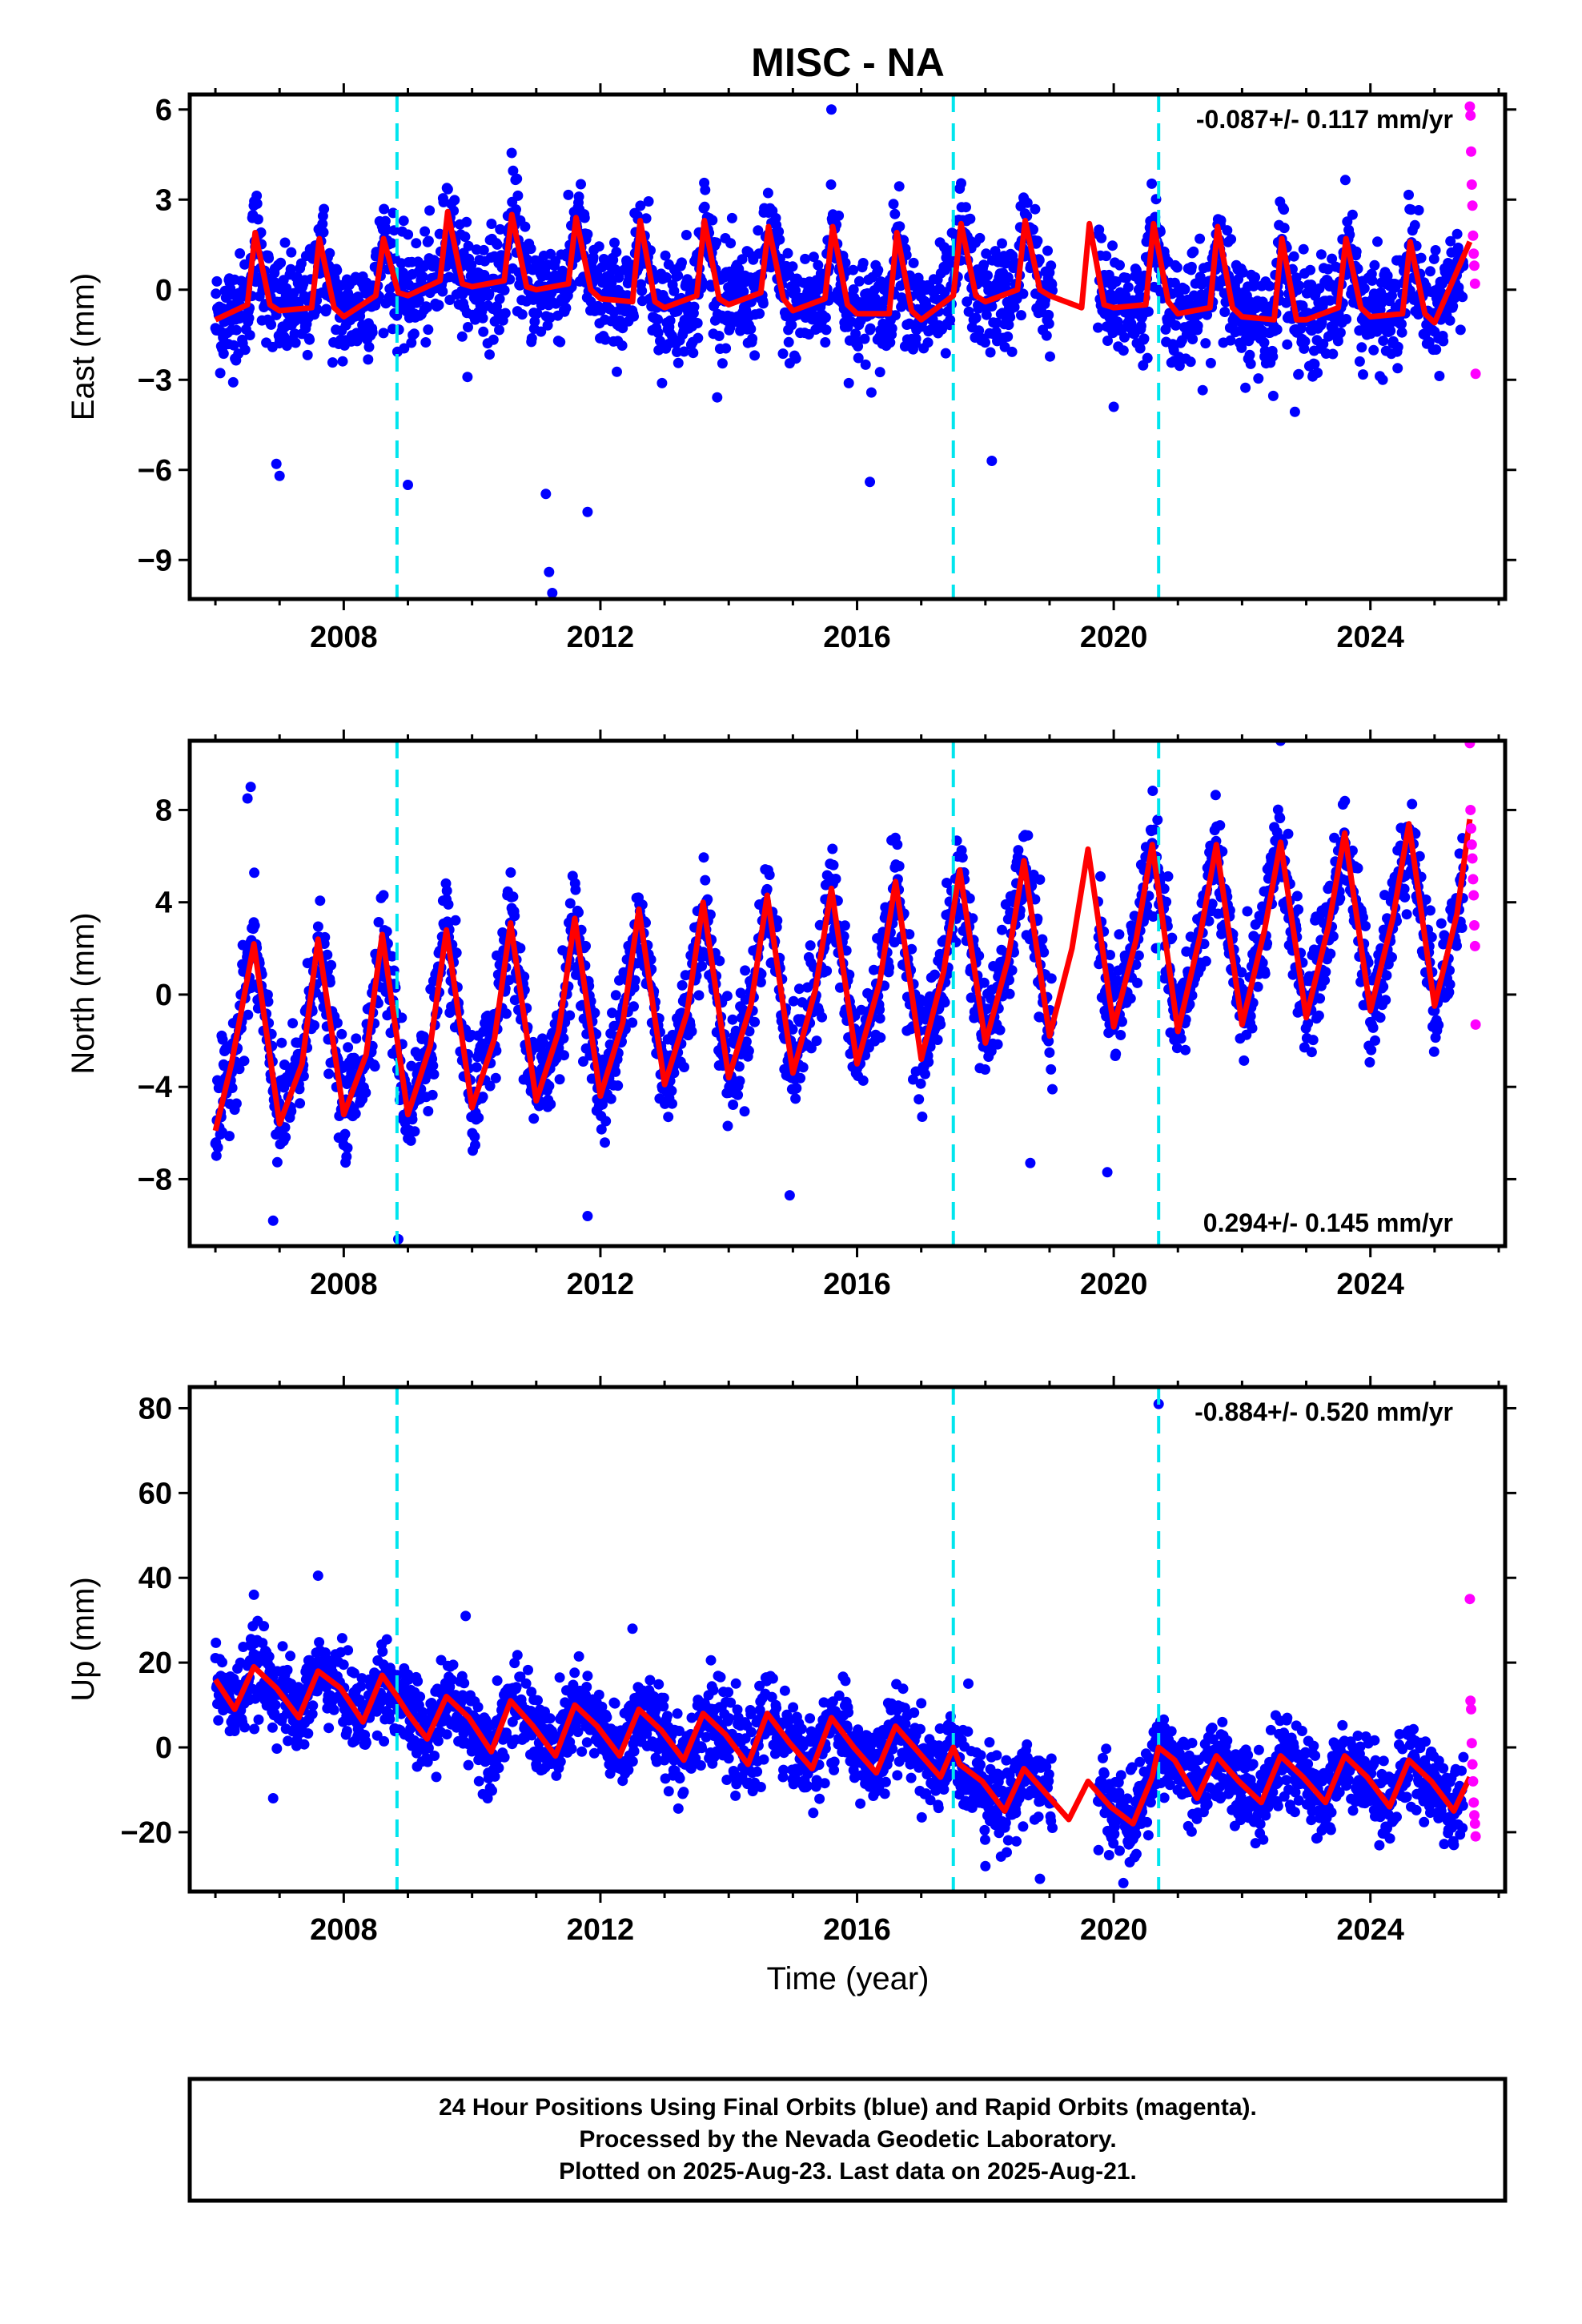 The height and width of the screenshot is (2324, 1582). Describe the element at coordinates (1474, 283) in the screenshot. I see `rapid-orbit-point` at that location.